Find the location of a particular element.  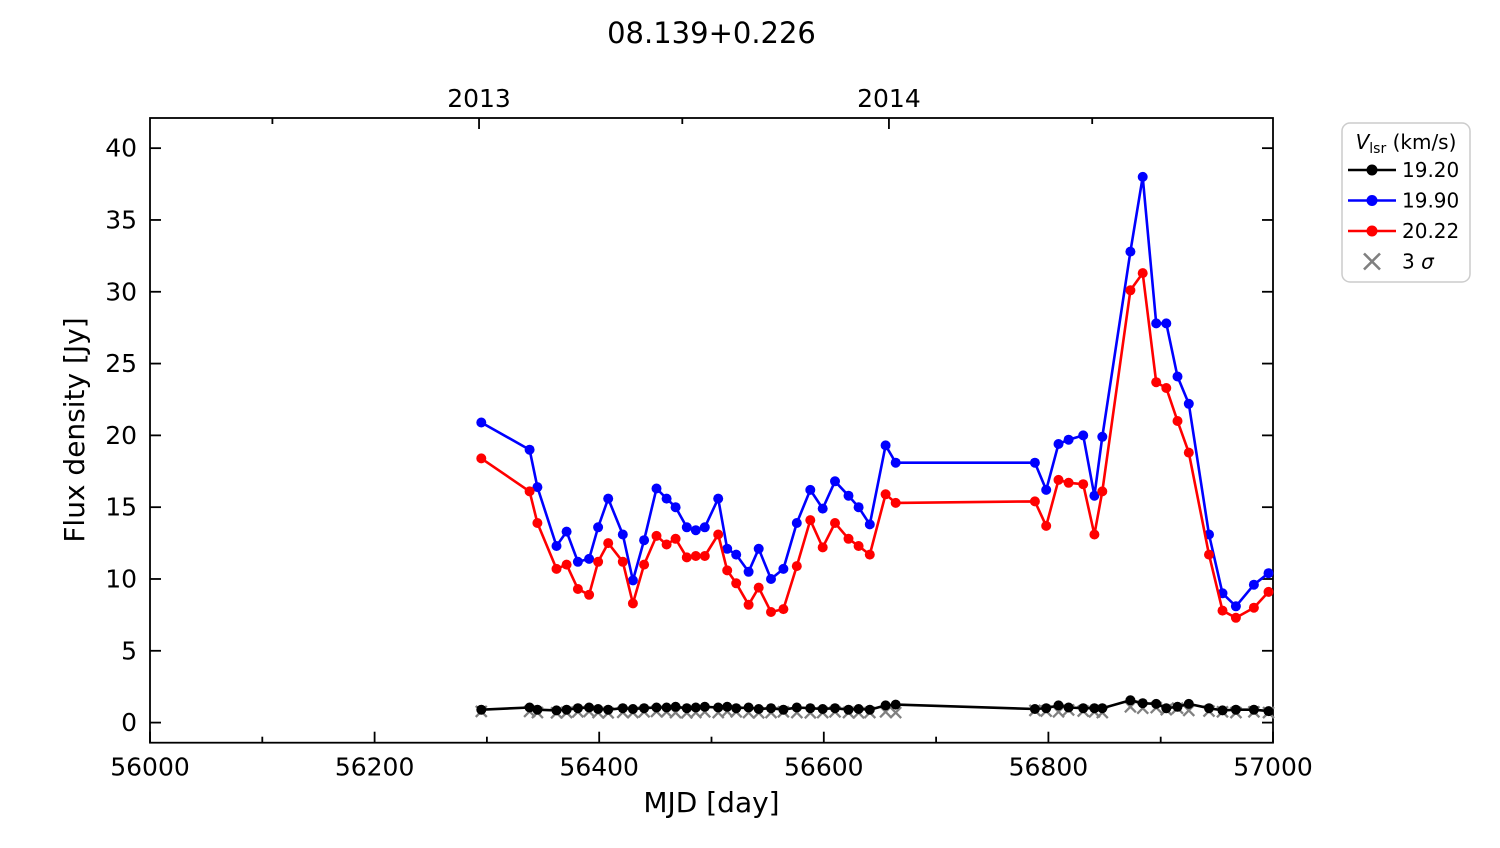

legend-label: 20.22 is located at coordinates (1430, 231).